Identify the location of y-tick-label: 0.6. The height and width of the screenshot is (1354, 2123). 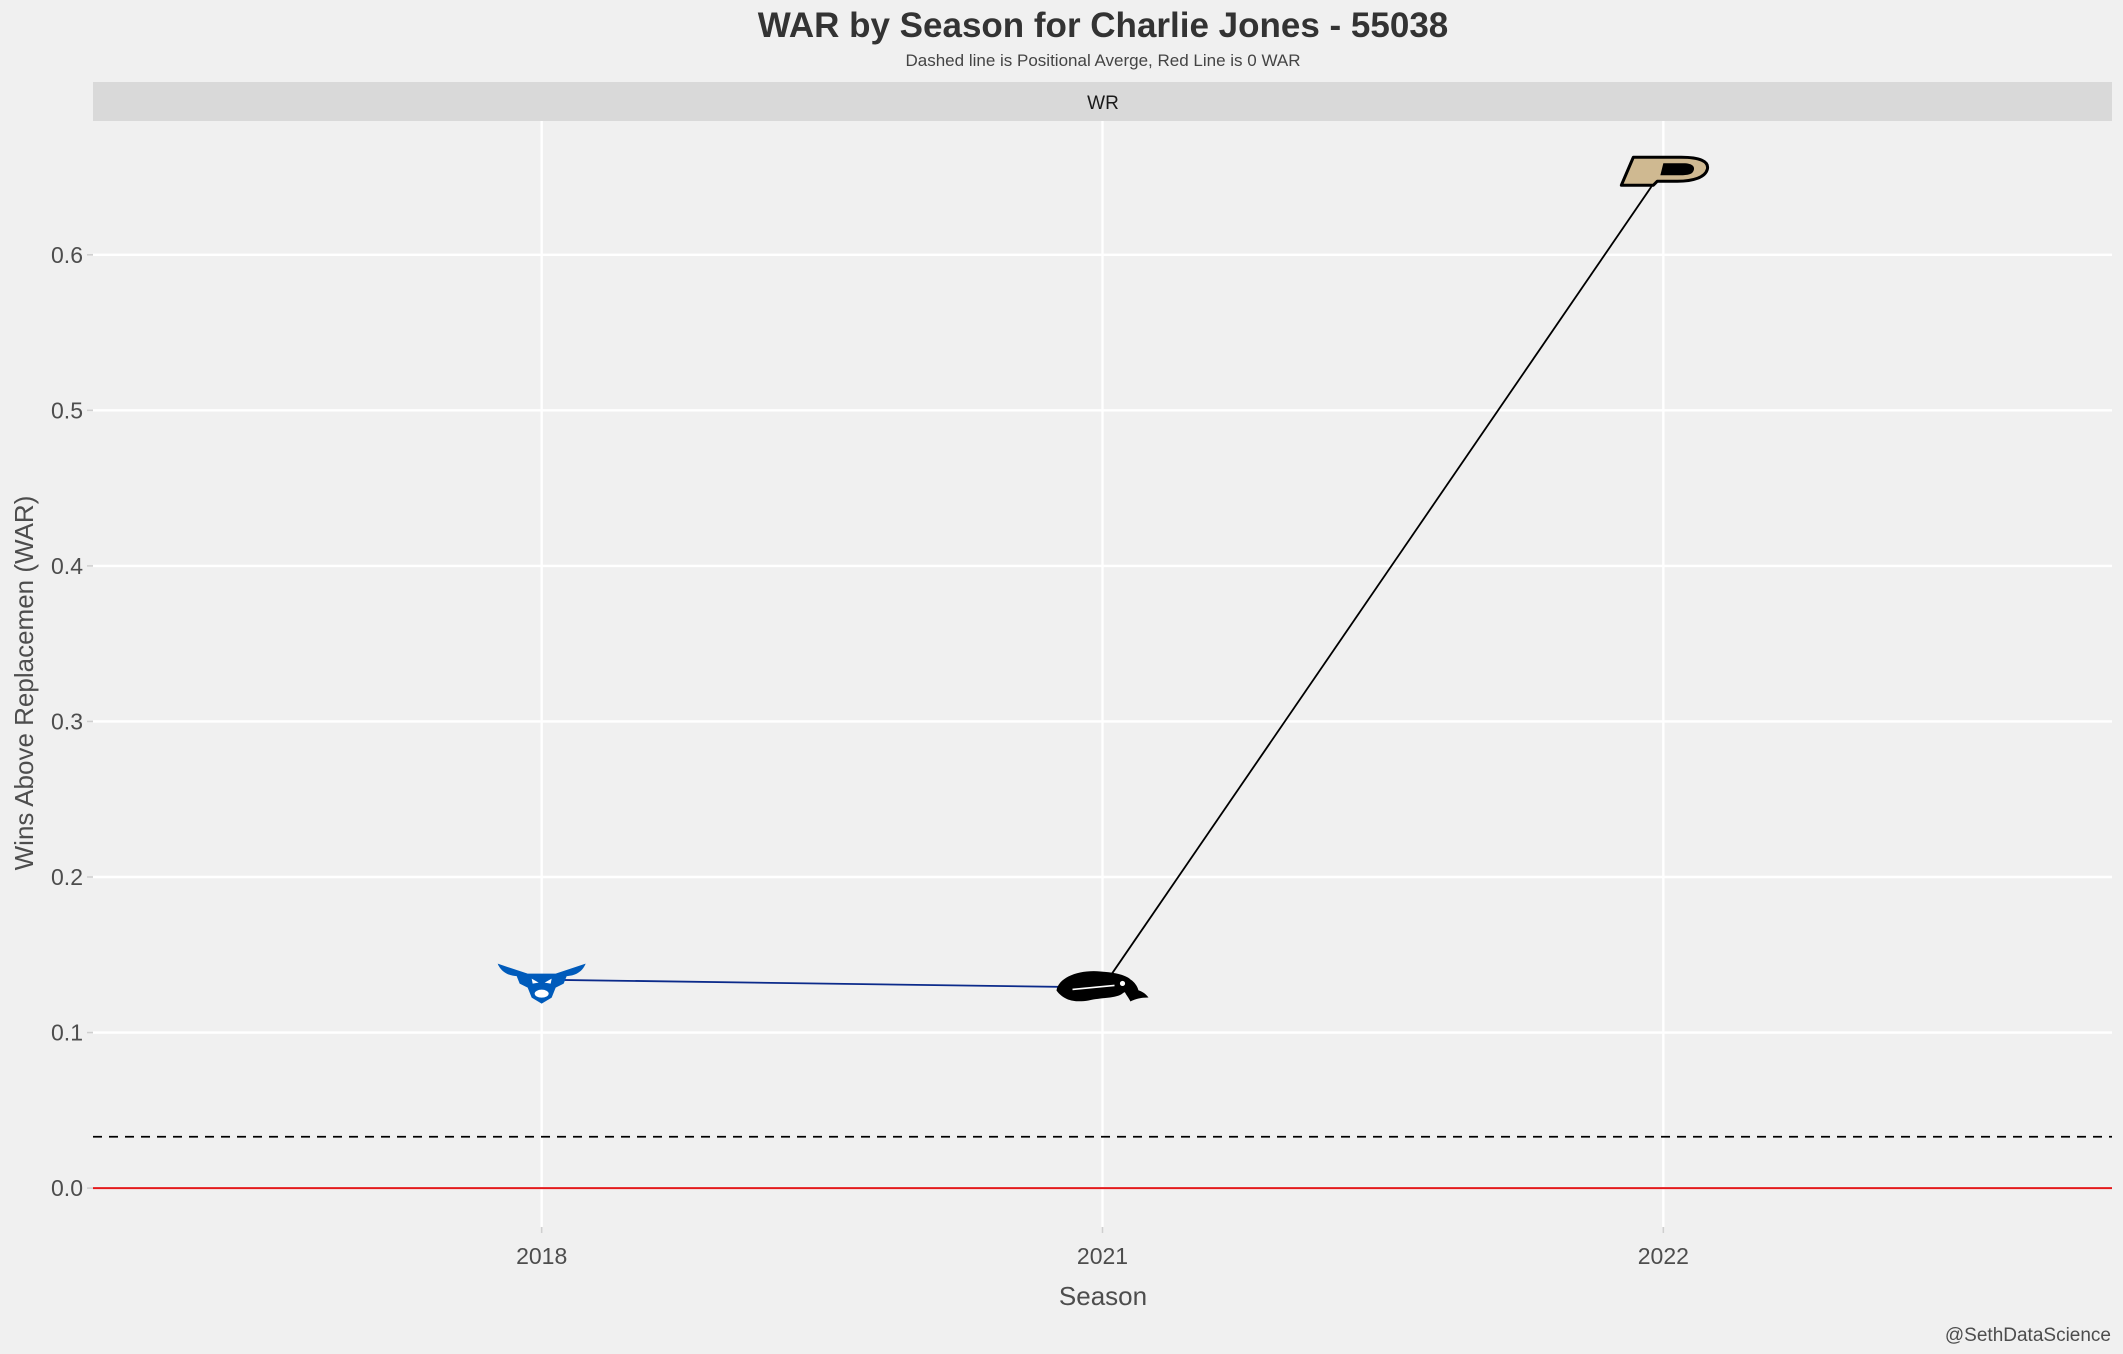
(67, 255).